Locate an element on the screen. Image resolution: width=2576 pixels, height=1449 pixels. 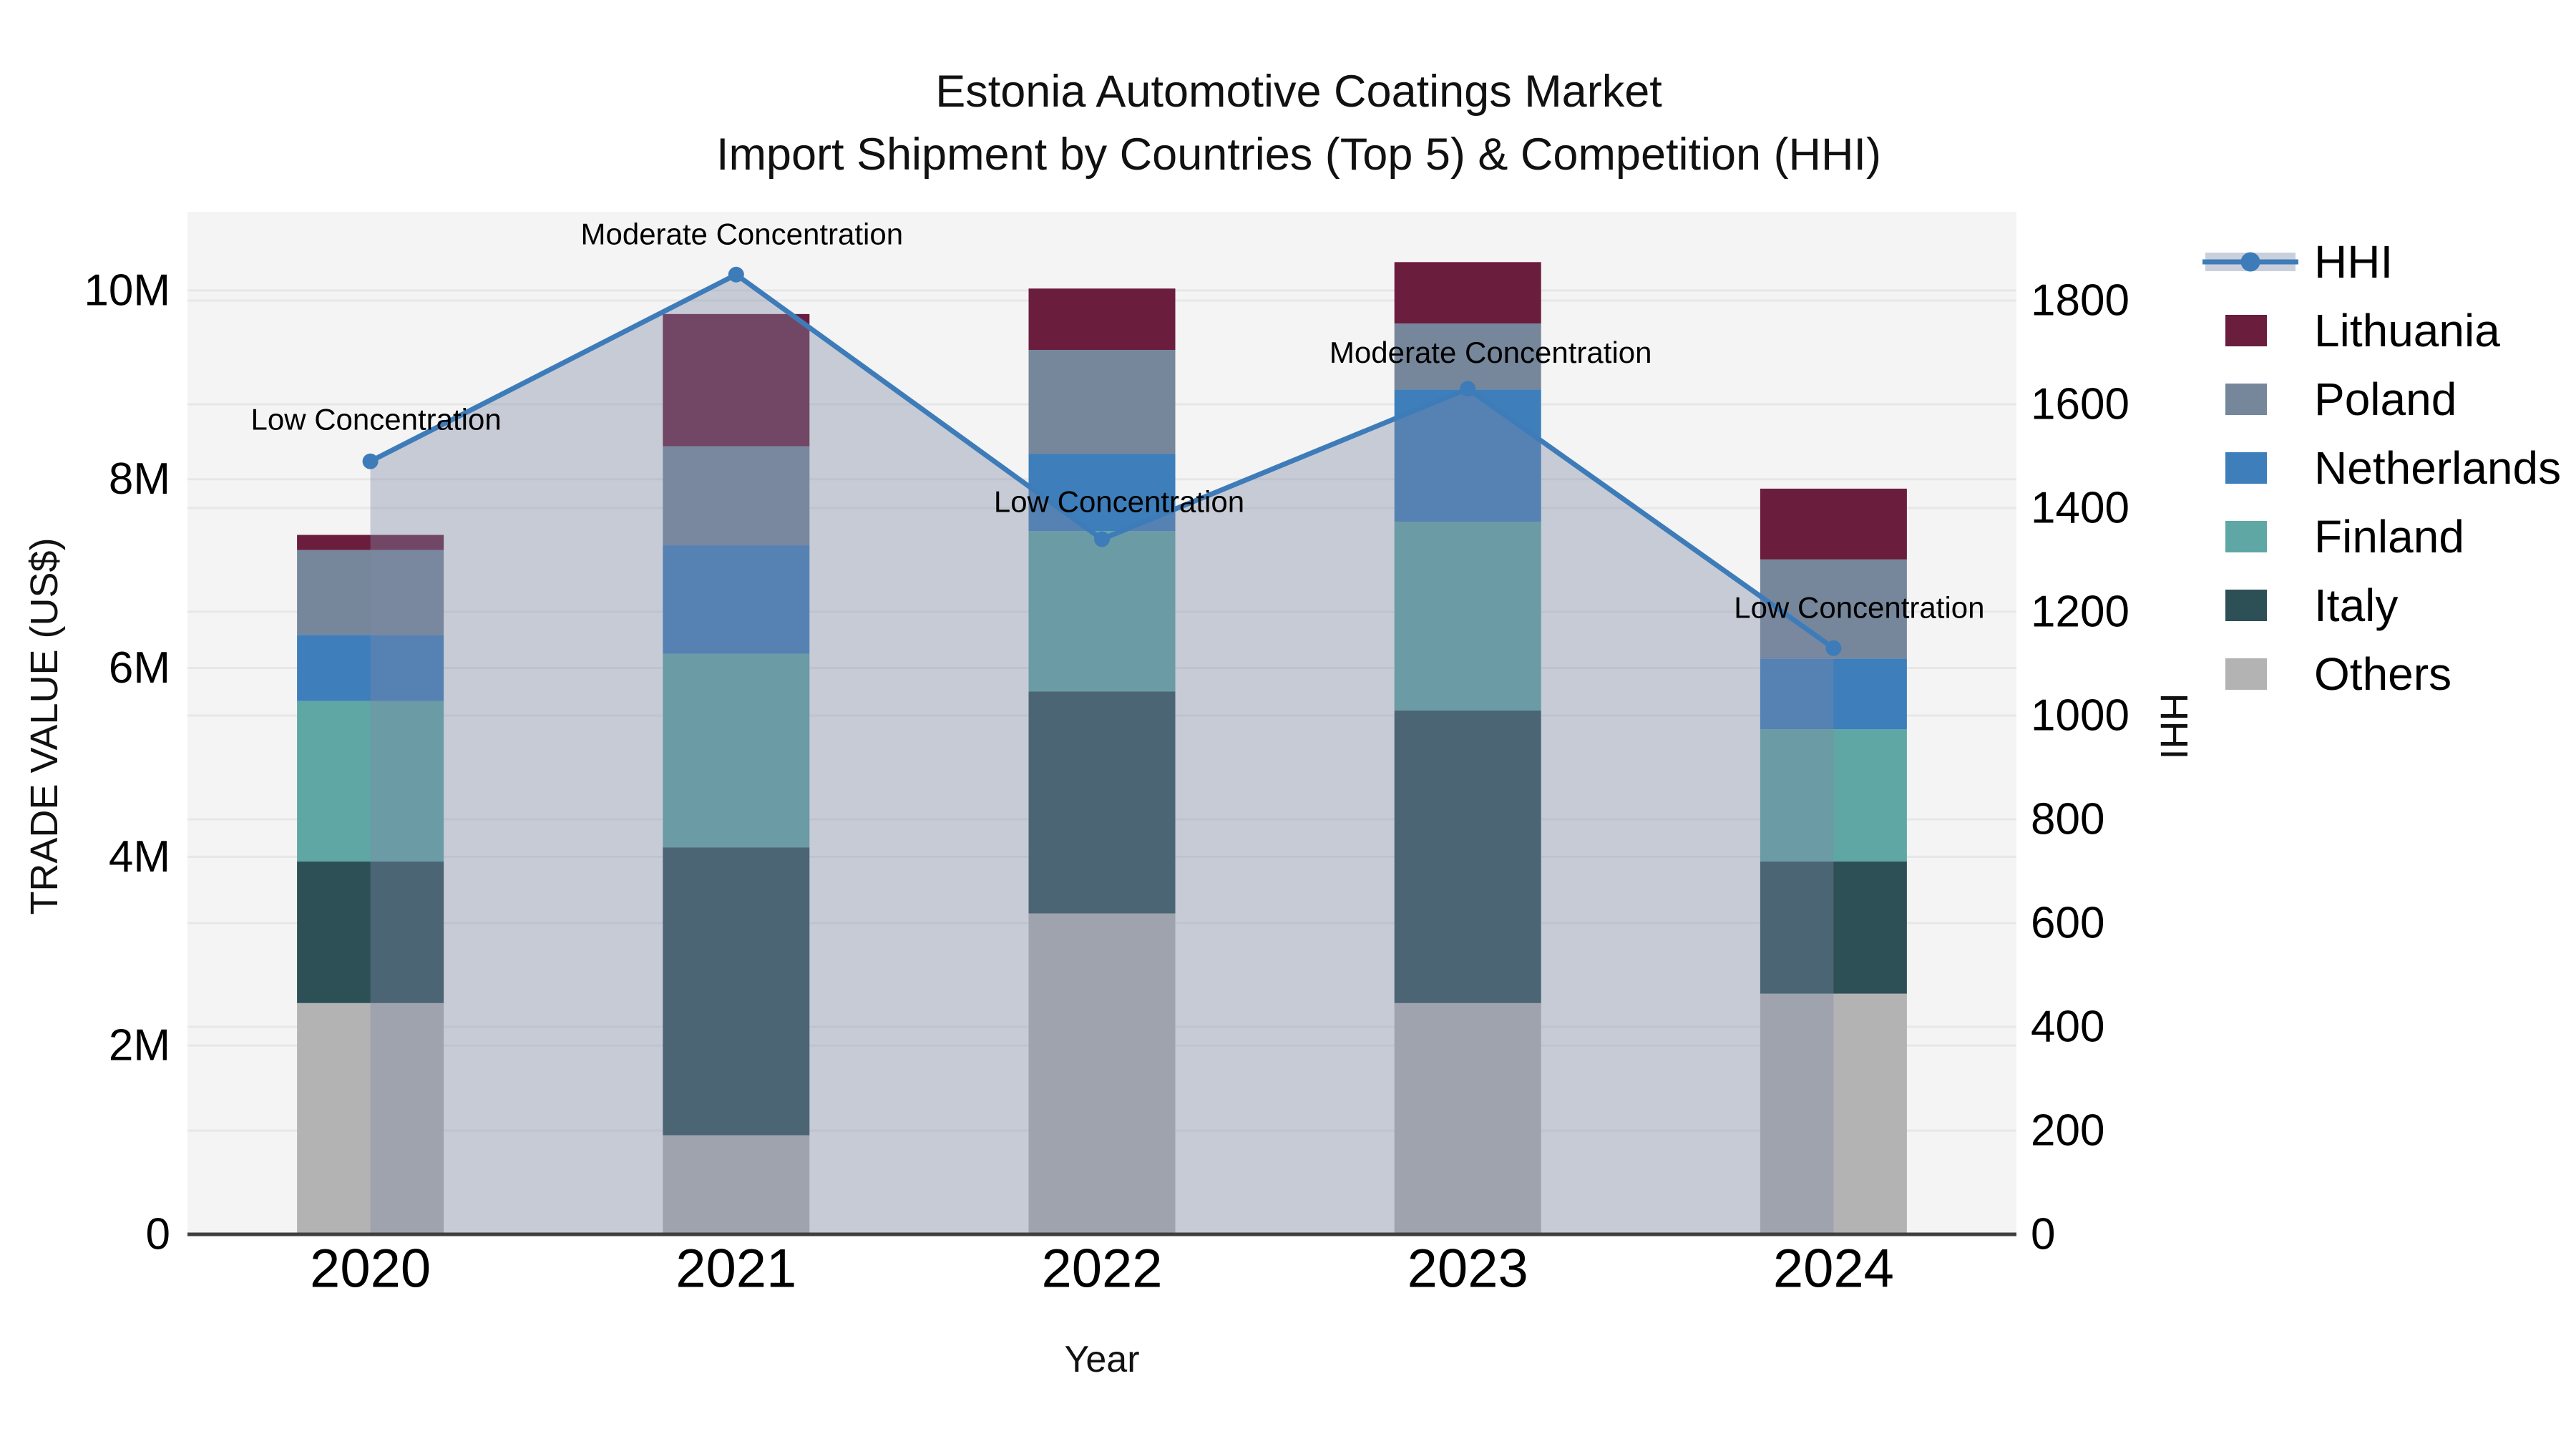
x-axis-line is located at coordinates (1101, 1234).